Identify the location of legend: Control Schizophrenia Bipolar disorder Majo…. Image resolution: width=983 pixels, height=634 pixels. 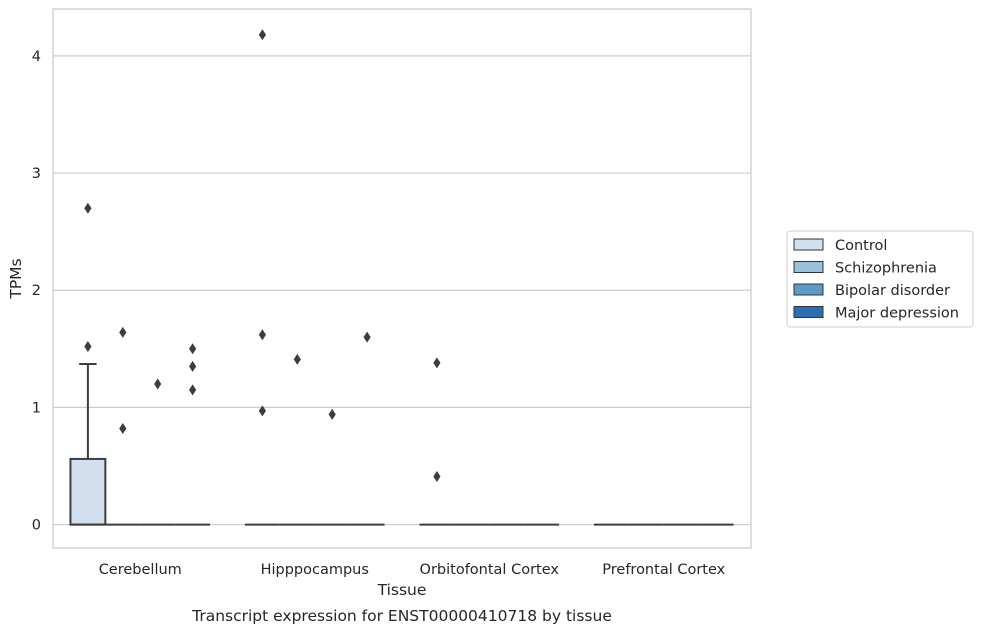
(880, 279).